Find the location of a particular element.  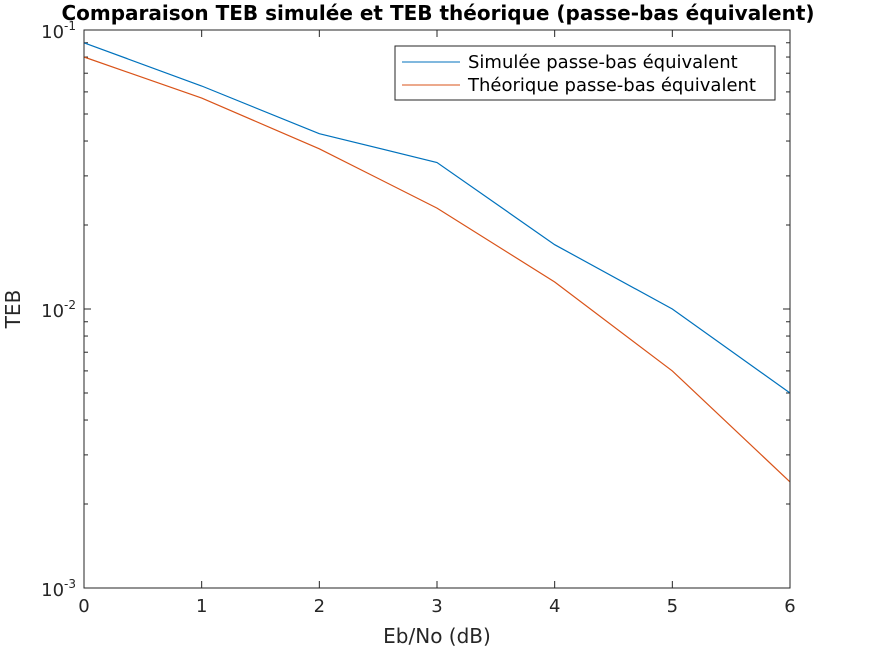

x-tick-label: 1 is located at coordinates (201, 606).